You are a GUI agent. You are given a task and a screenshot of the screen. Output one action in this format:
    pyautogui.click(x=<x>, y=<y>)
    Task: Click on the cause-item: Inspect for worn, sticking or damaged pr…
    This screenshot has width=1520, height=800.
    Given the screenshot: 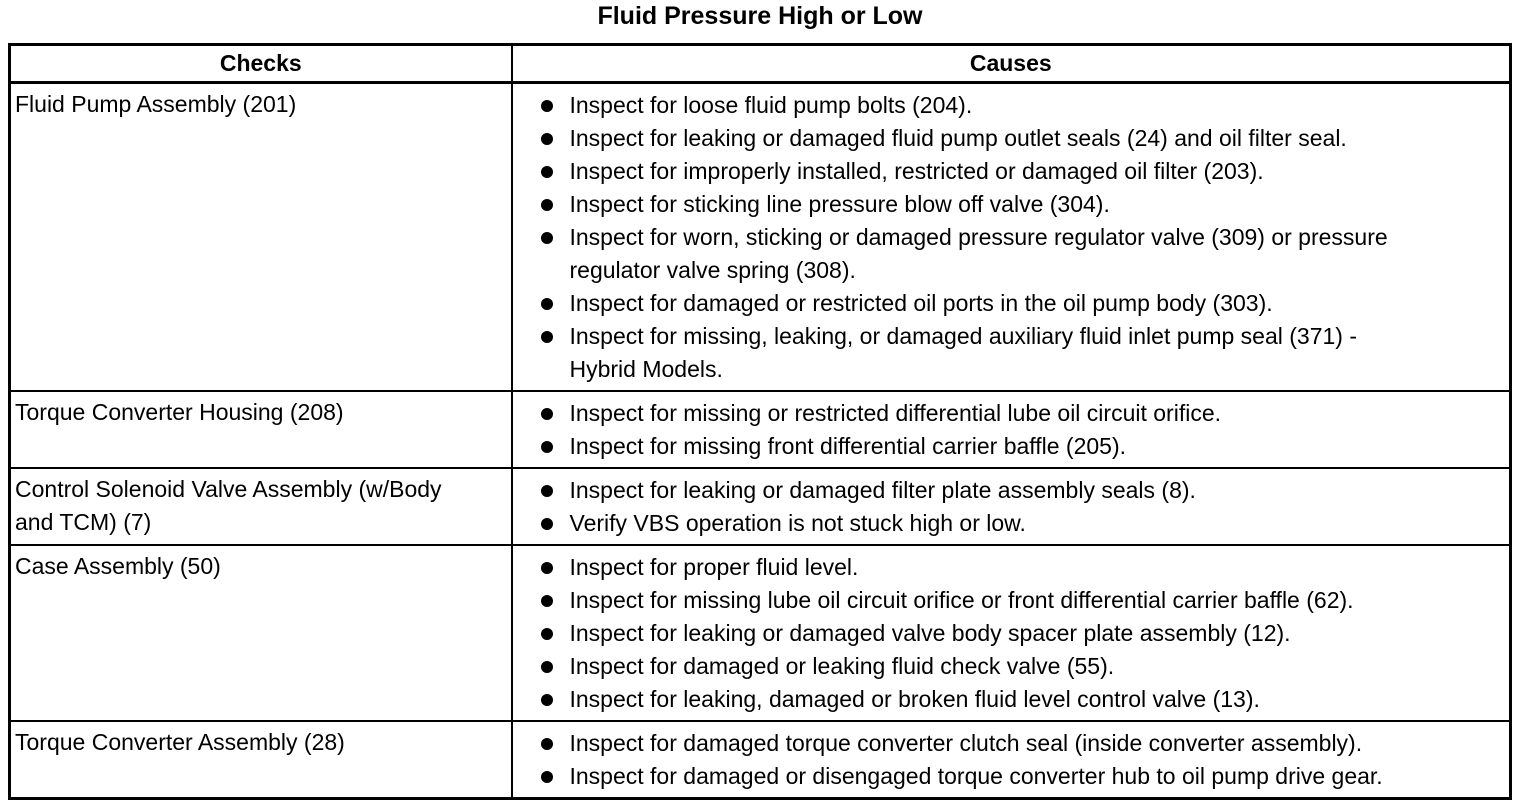 What is the action you would take?
    pyautogui.click(x=1011, y=254)
    